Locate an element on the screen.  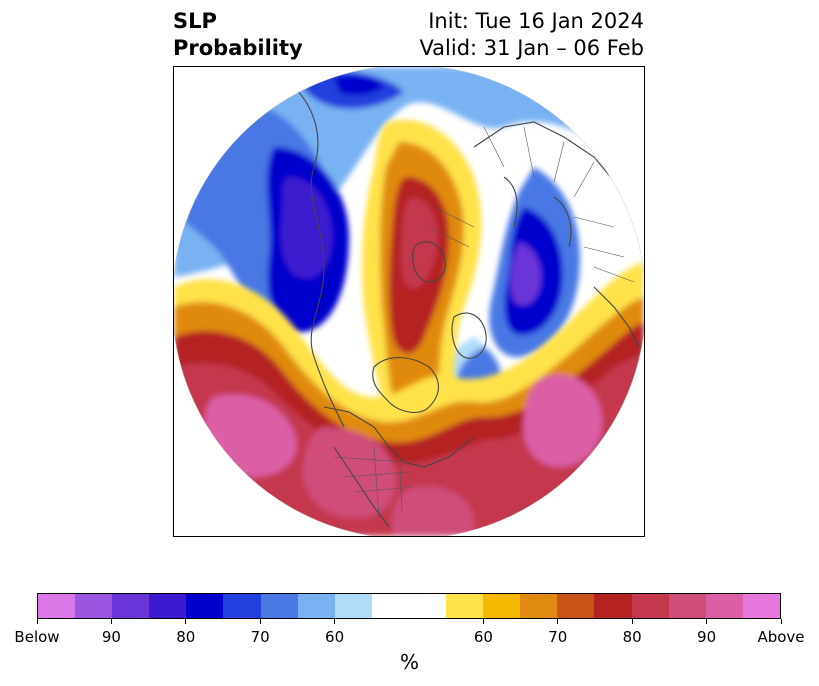
valid-dates: Valid: 31 Jan – 06 Feb is located at coordinates (531, 48).